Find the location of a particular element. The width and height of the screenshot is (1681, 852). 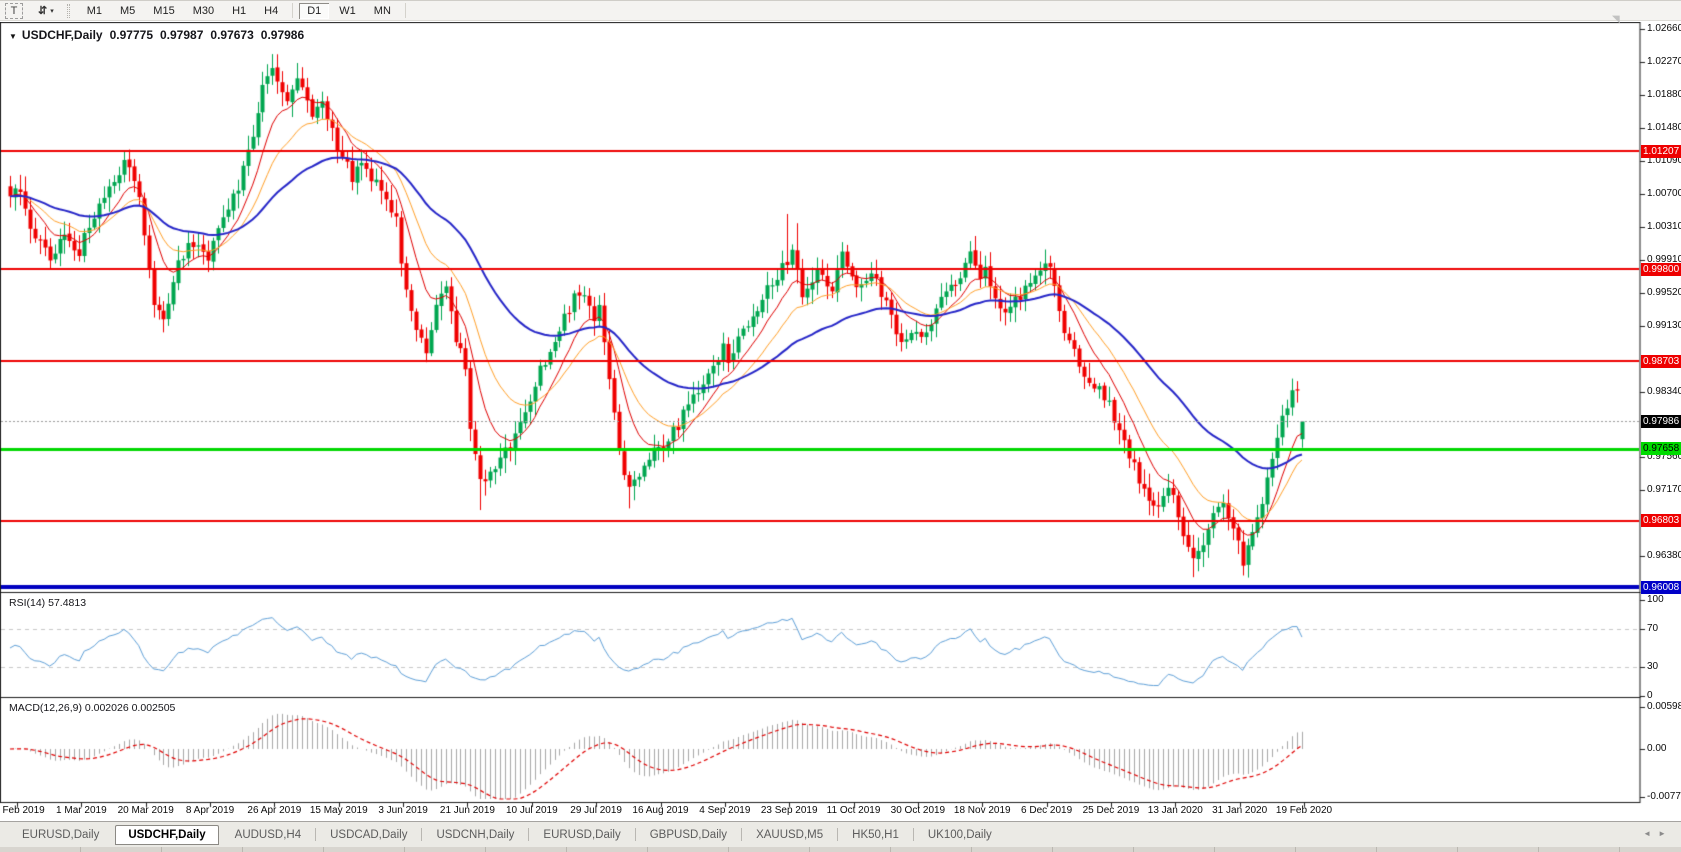

date-tick-label: 4 Sep 2019 is located at coordinates (725, 810).